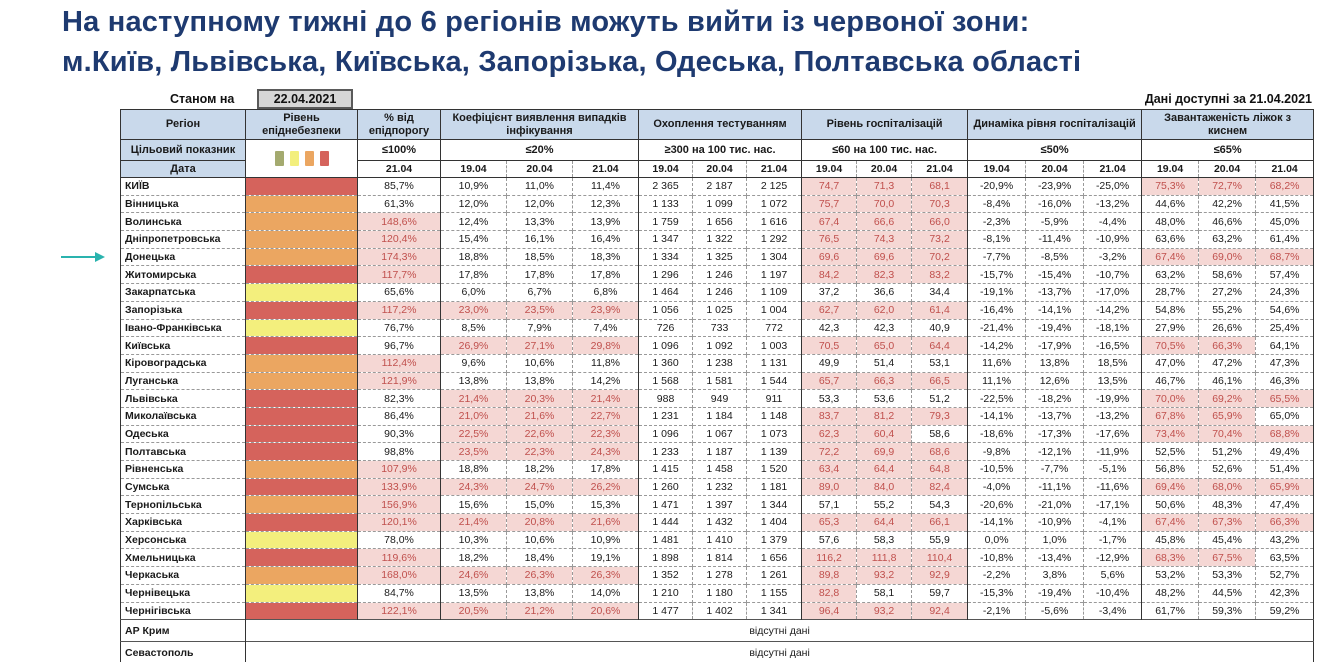  I want to click on value-cell: 44,5%, so click(1227, 592).